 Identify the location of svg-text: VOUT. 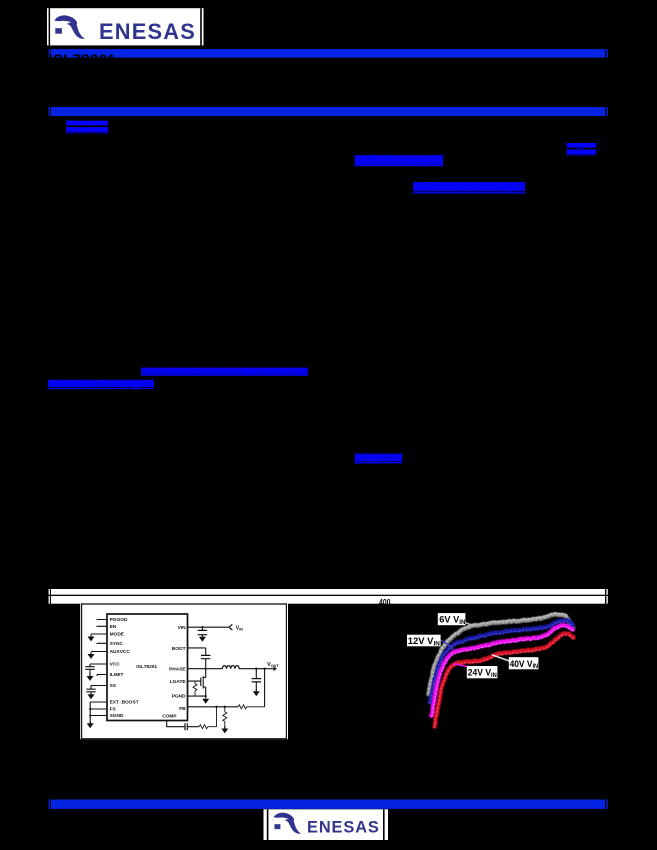
(273, 665).